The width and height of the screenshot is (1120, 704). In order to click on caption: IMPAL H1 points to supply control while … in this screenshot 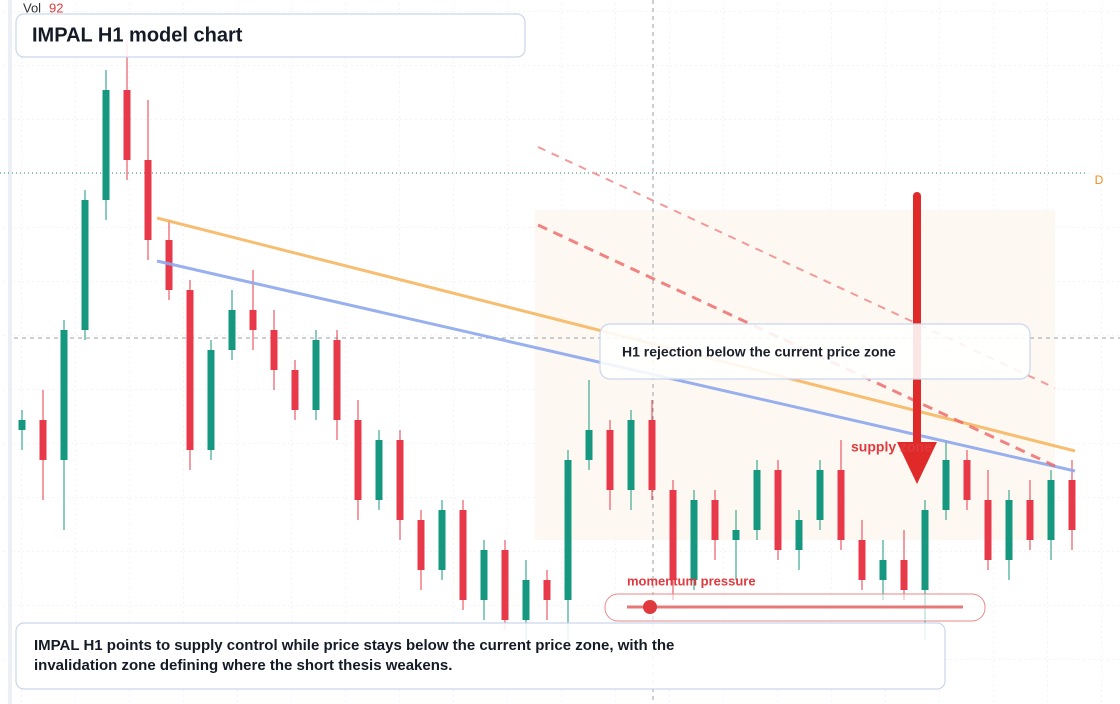, I will do `click(354, 655)`.